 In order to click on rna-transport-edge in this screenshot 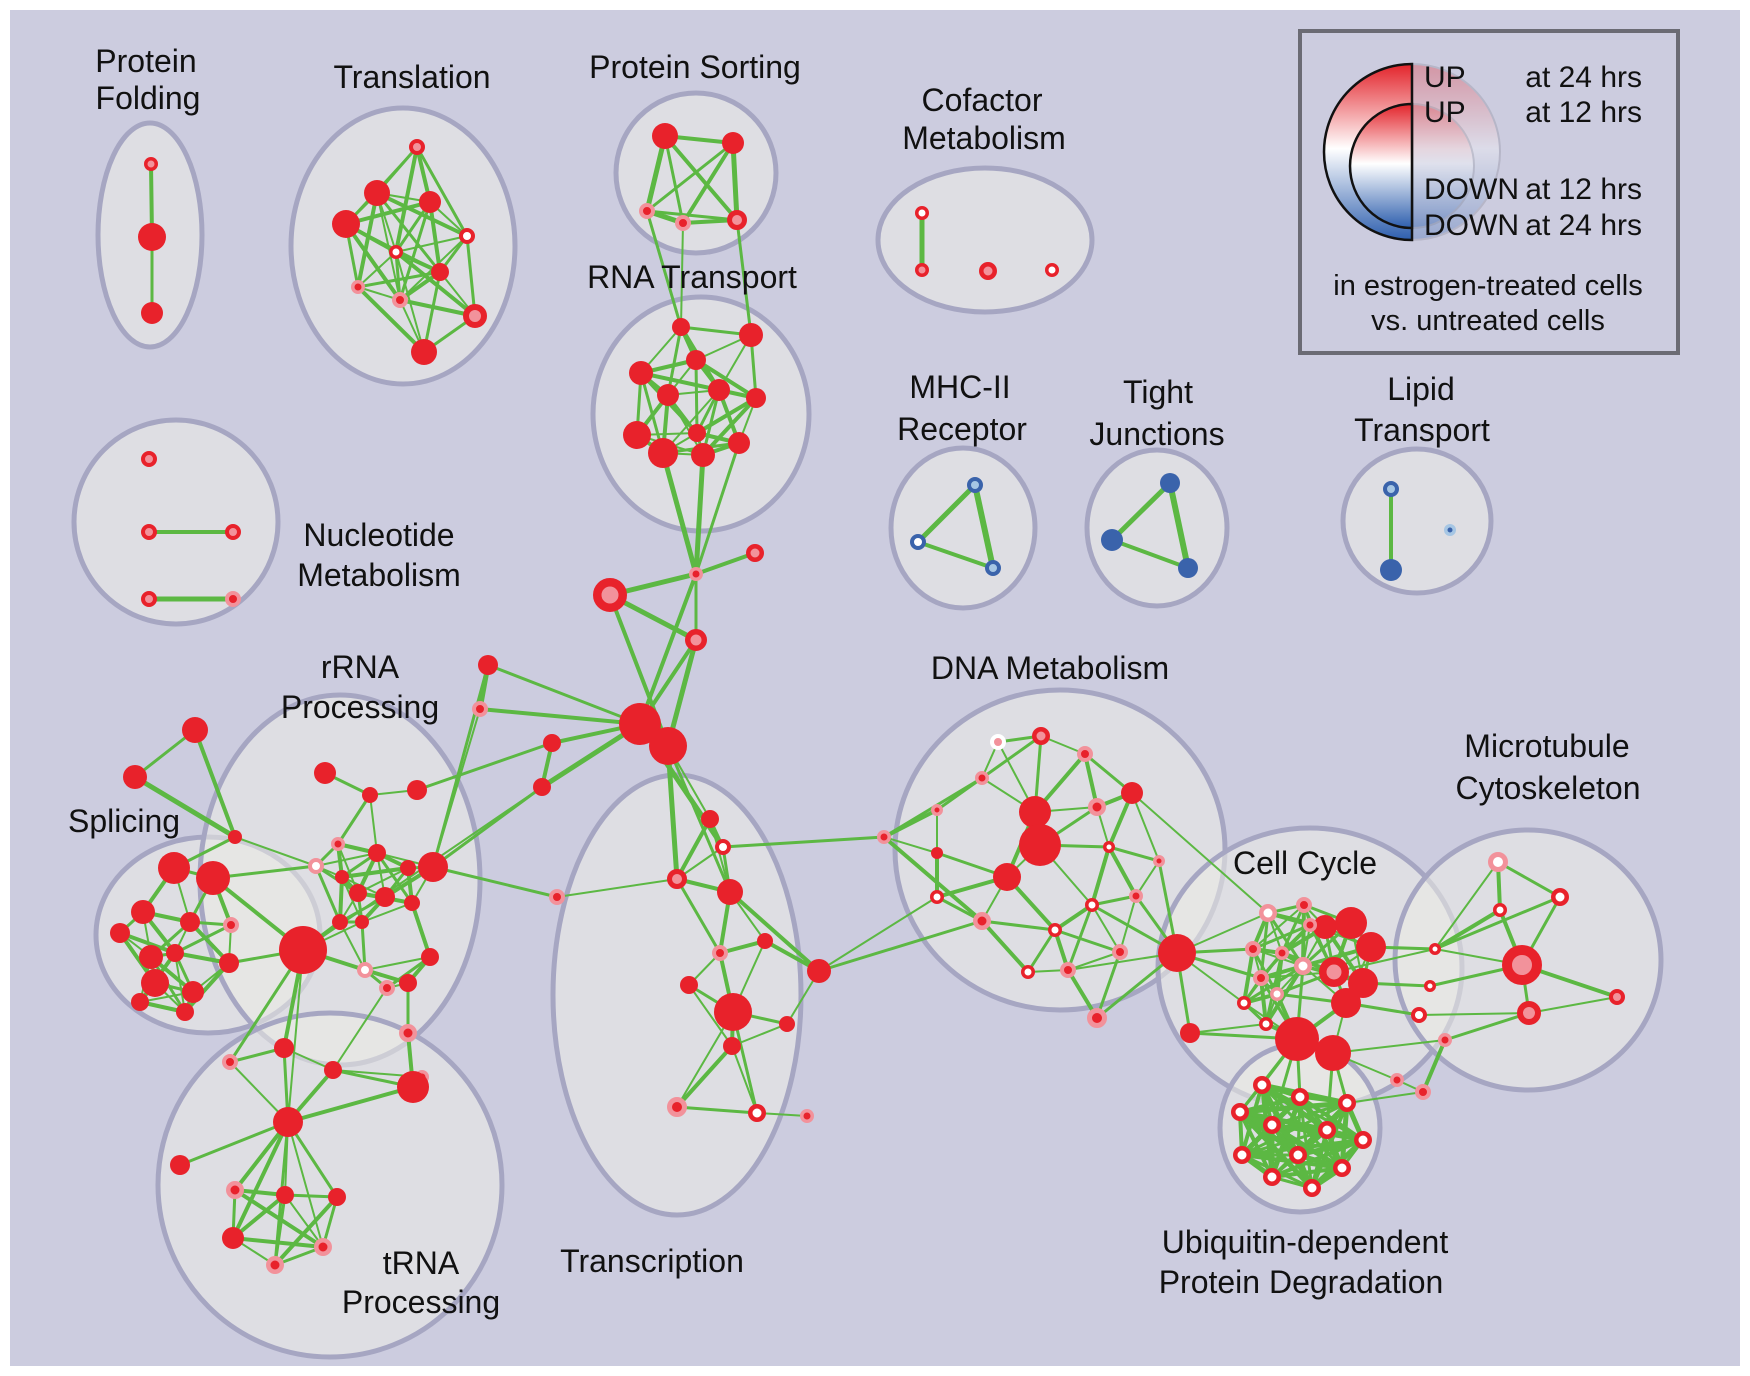, I will do `click(726, 379)`.